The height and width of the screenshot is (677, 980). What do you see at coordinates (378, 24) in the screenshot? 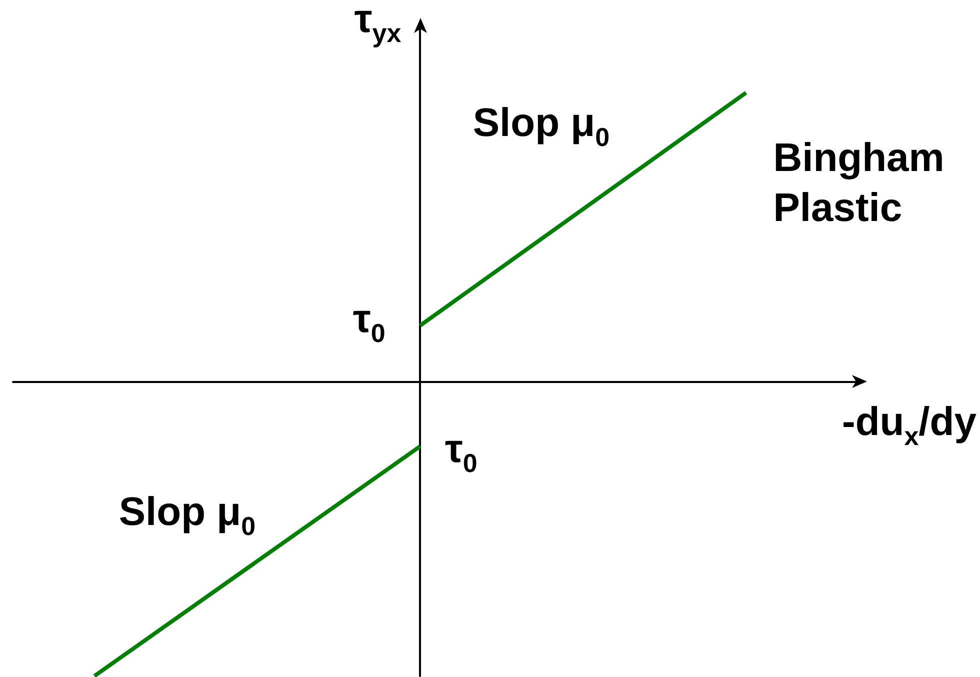
I see `y-axis-title: τ$_{yx}$` at bounding box center [378, 24].